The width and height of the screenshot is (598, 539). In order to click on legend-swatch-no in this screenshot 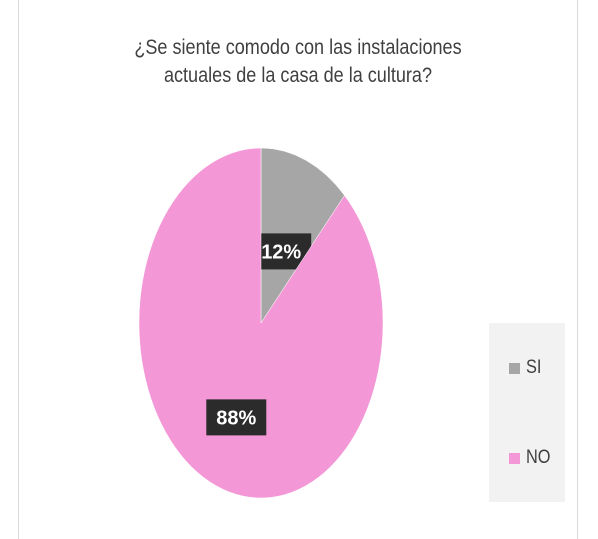, I will do `click(514, 458)`.